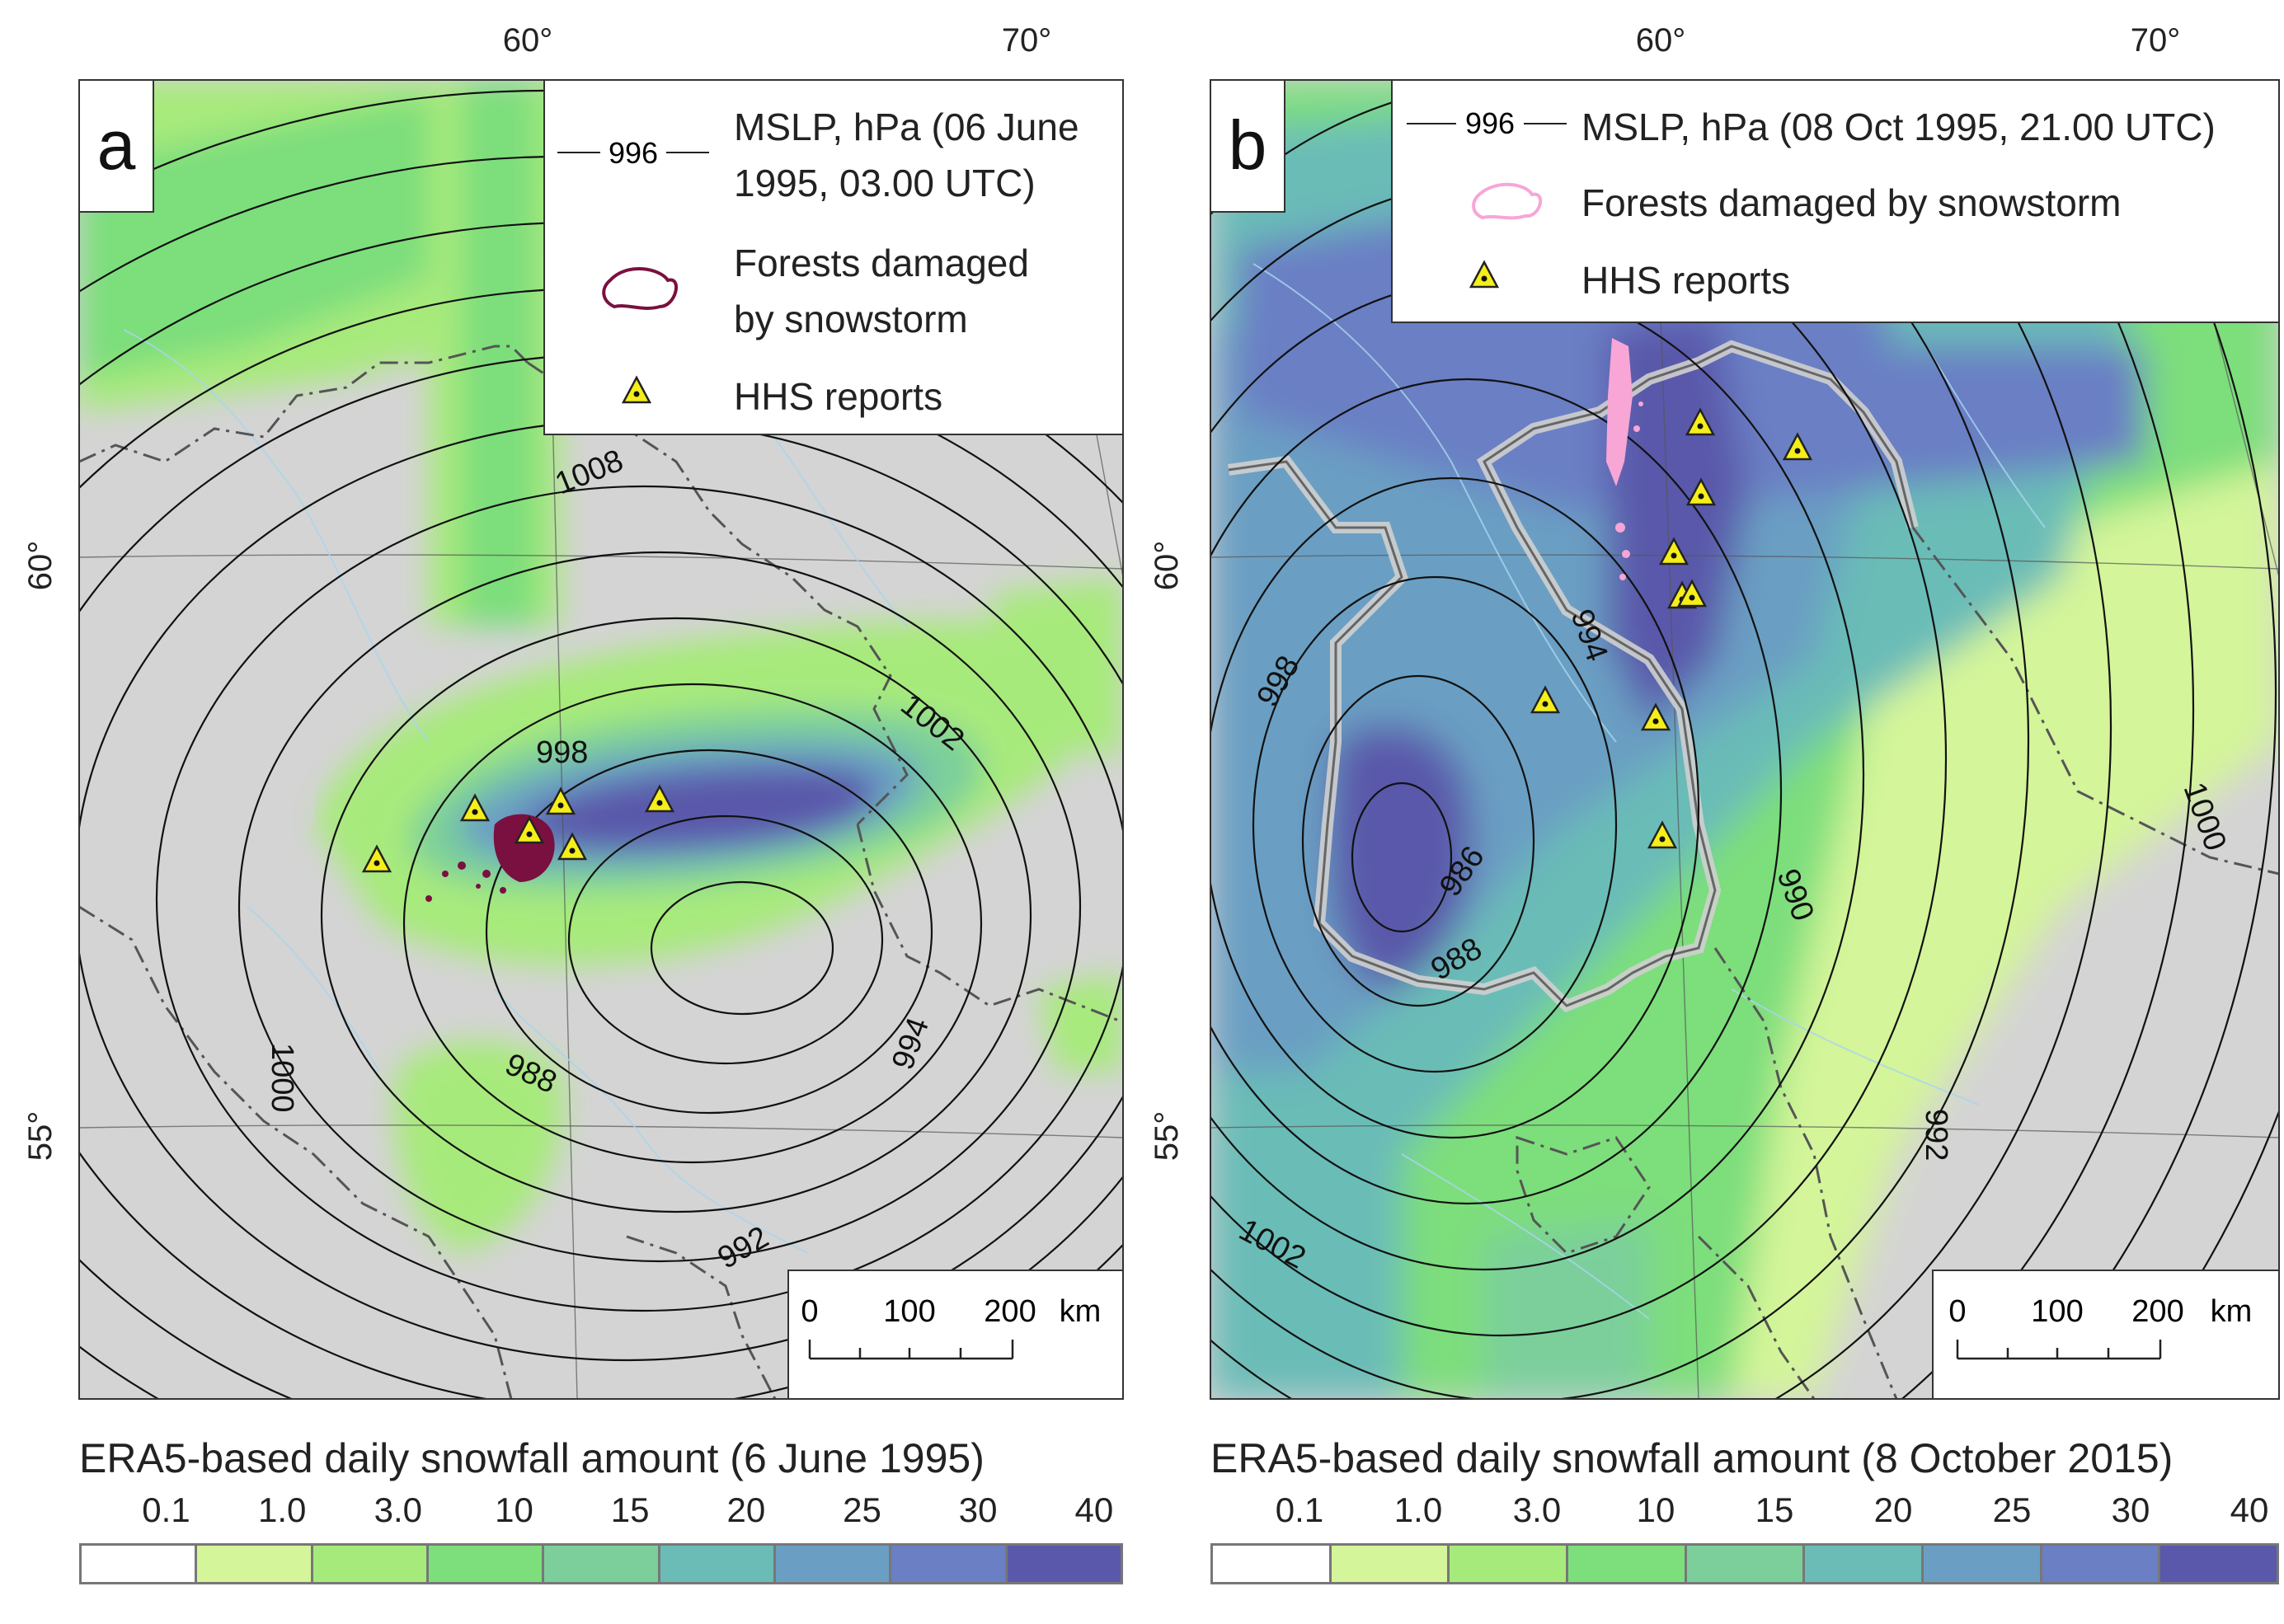 The height and width of the screenshot is (1624, 2284). I want to click on isobar-label: 998, so click(562, 753).